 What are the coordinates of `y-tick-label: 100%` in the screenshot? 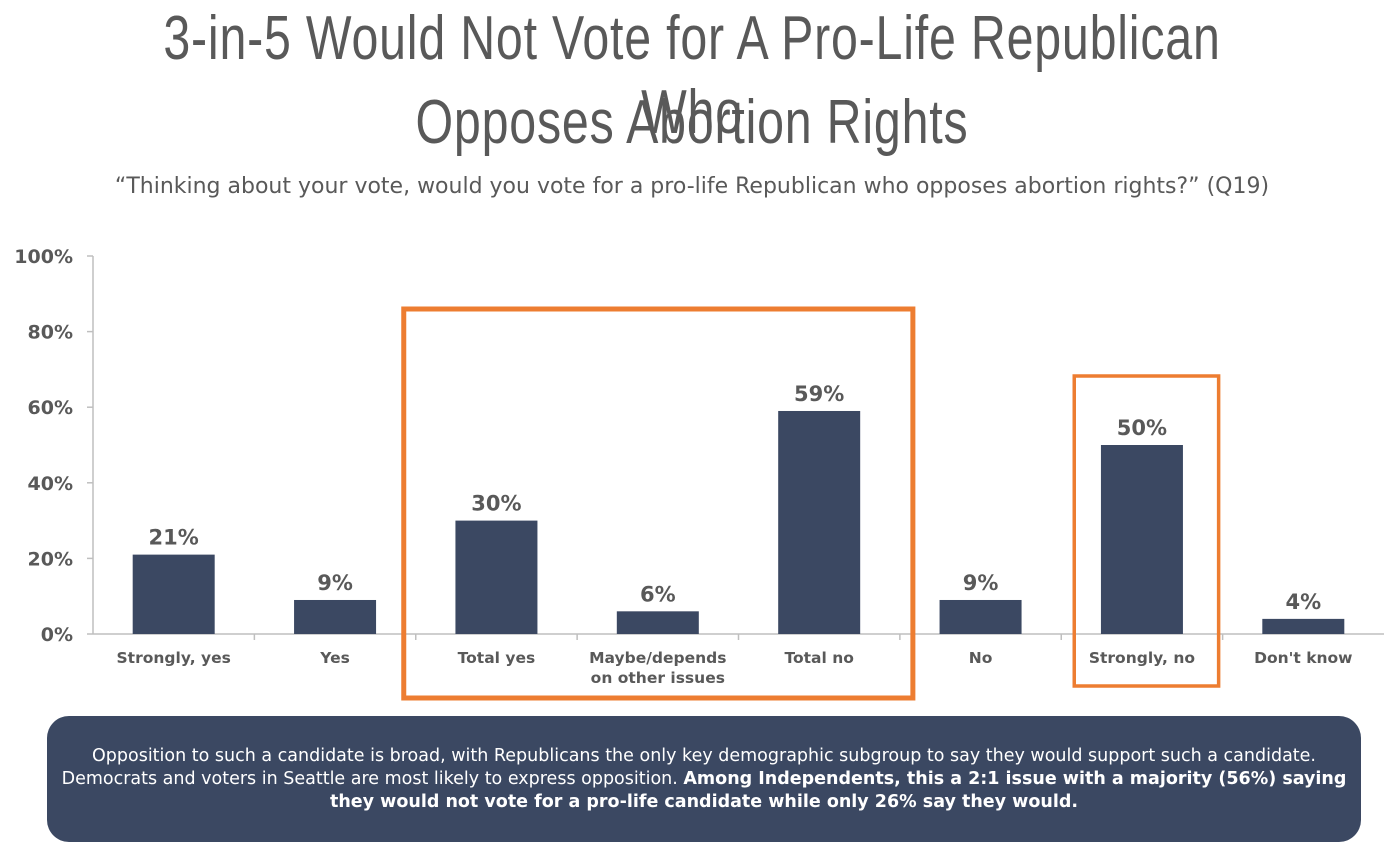 It's located at (43, 257).